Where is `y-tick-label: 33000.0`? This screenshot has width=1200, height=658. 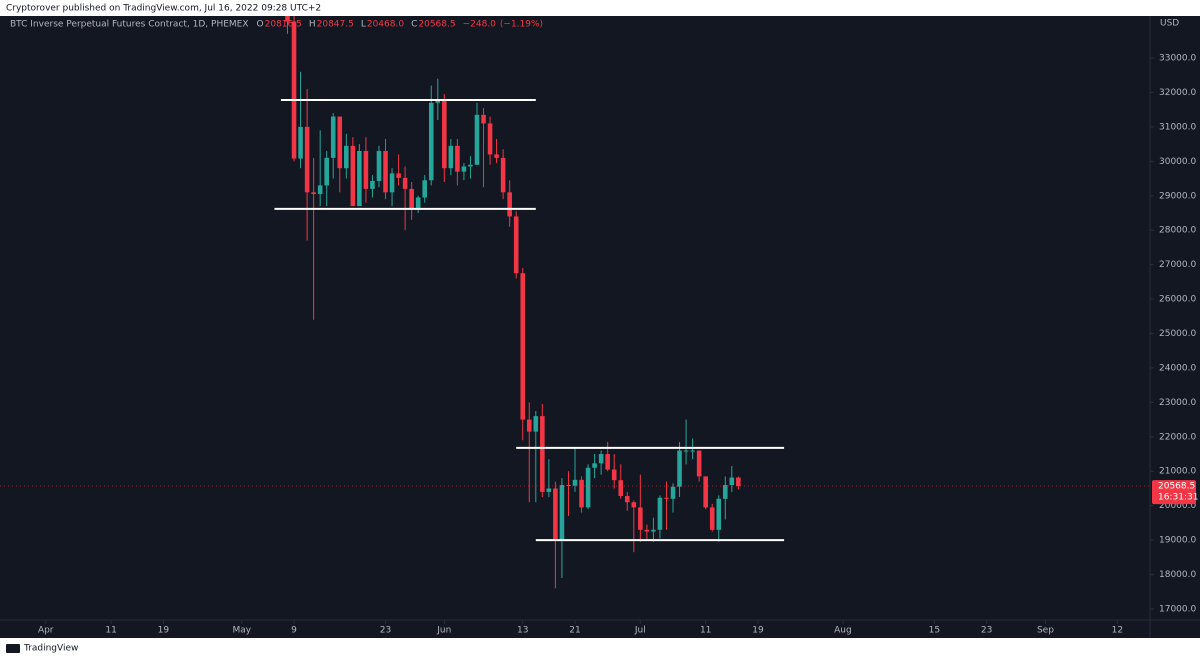
y-tick-label: 33000.0 is located at coordinates (1177, 59).